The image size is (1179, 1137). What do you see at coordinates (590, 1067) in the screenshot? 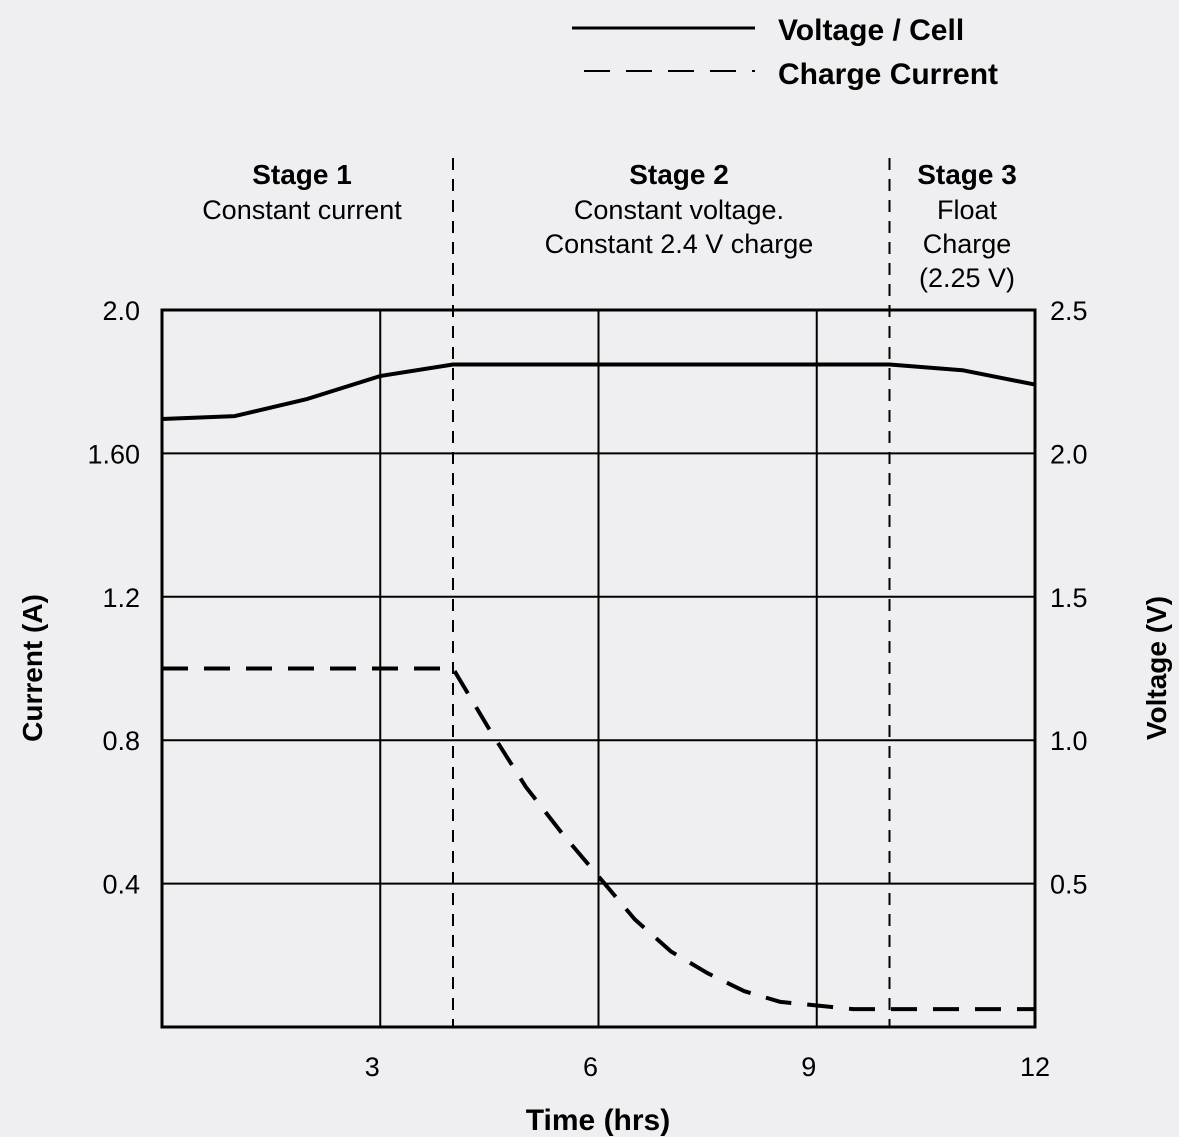
I see `x-tick-label: 6` at bounding box center [590, 1067].